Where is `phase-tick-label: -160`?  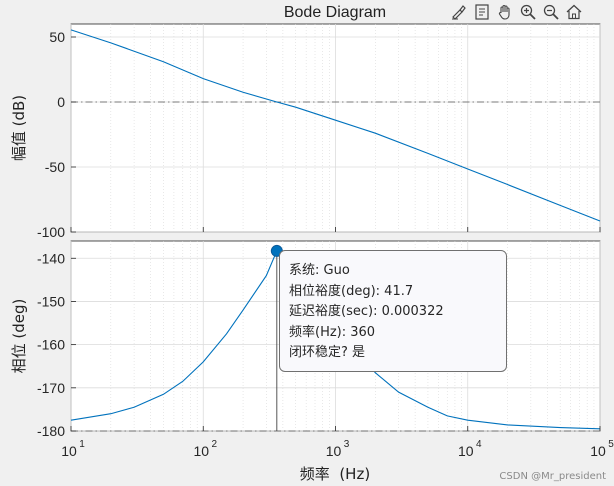
phase-tick-label: -160 is located at coordinates (51, 345).